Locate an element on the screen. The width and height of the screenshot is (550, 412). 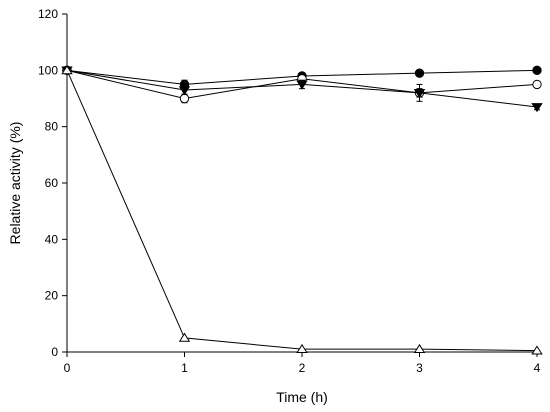
x-tick-label: 1 is located at coordinates (184, 368).